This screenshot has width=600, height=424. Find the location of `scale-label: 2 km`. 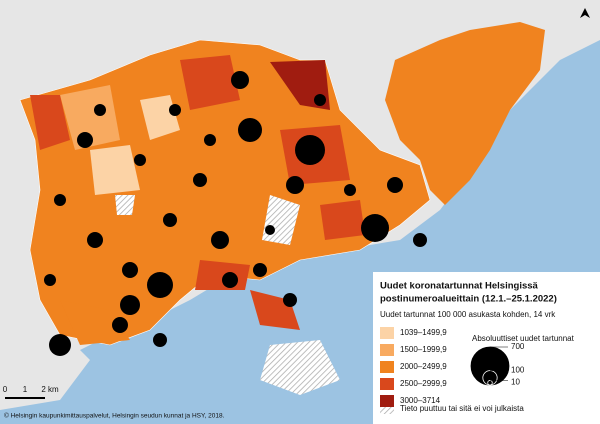

scale-label: 2 km is located at coordinates (50, 389).